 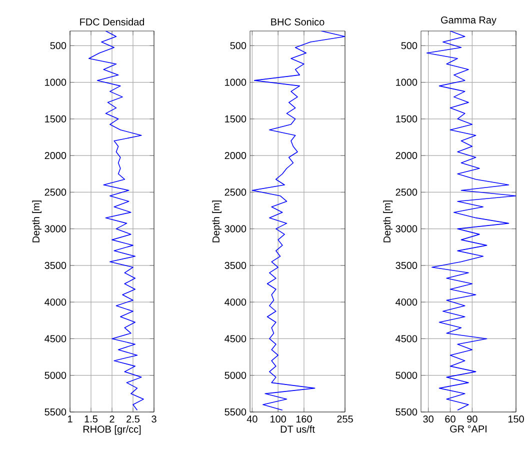 I want to click on x-tick-label: 1, so click(x=70, y=419).